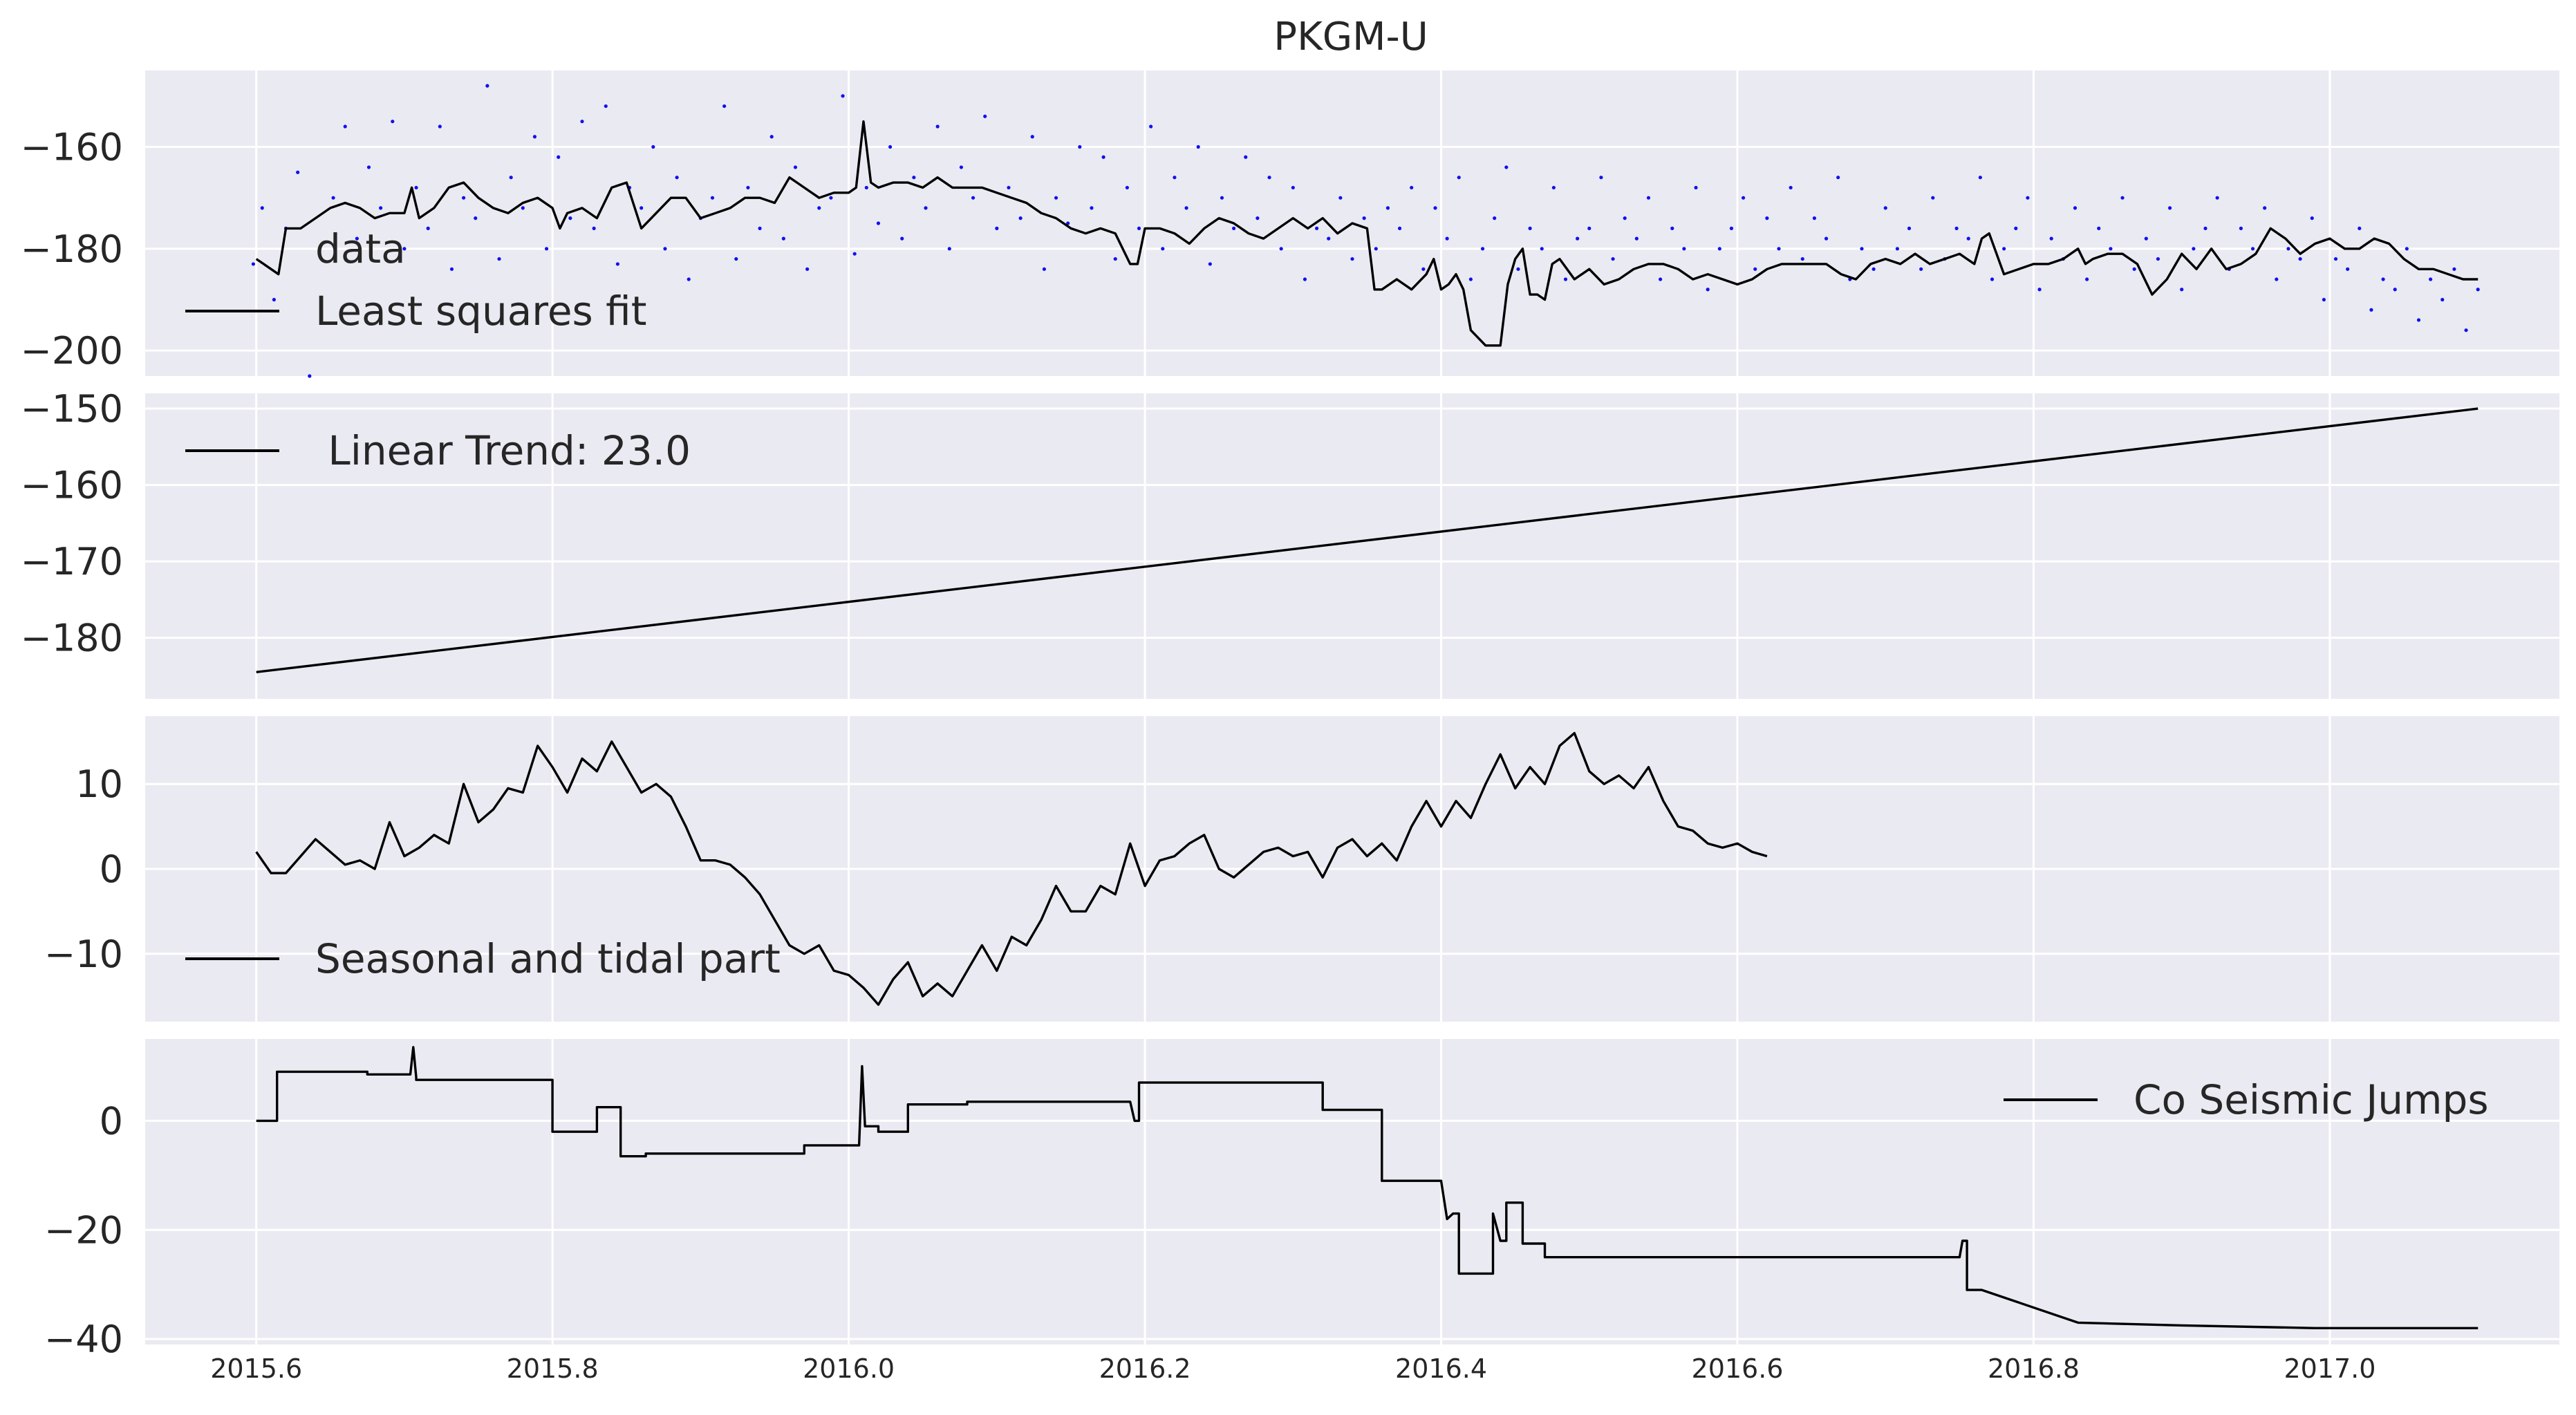 This screenshot has height=1415, width=2576. I want to click on xtick-label-7: 2017.0, so click(2330, 1368).